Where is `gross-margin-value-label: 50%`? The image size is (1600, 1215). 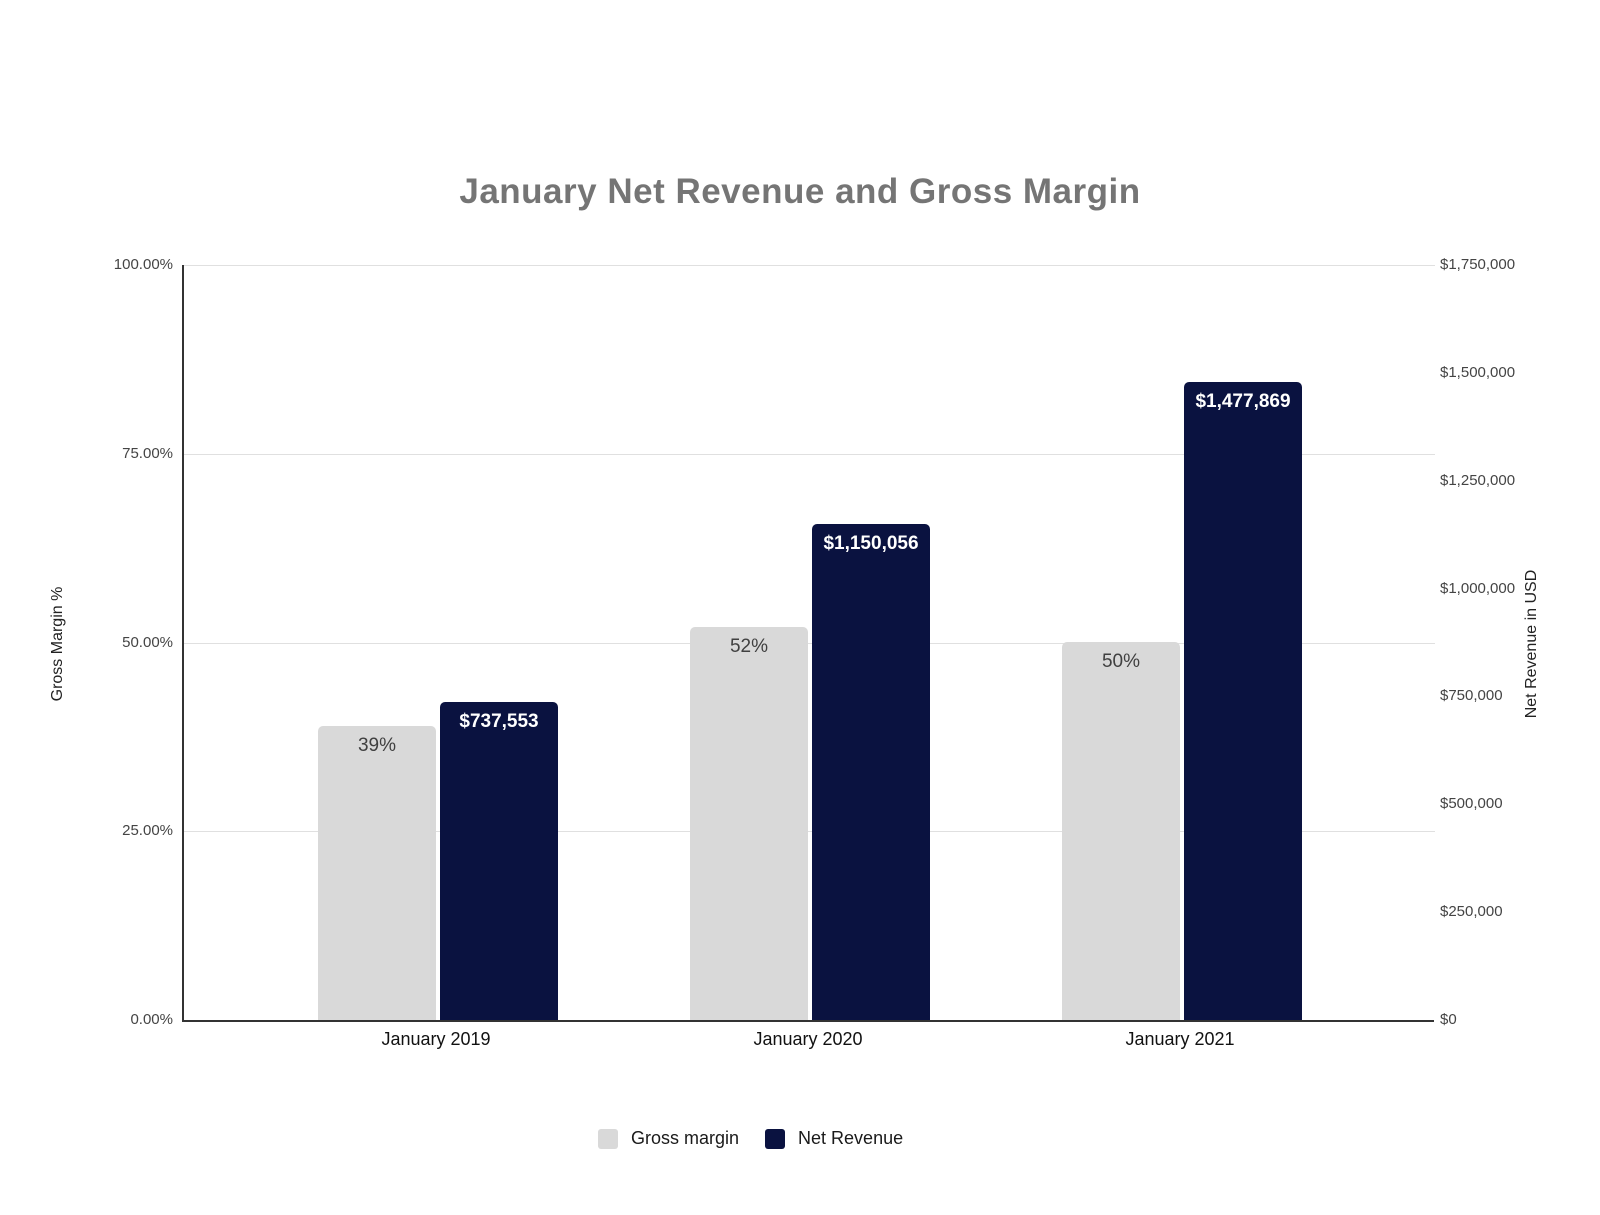
gross-margin-value-label: 50% is located at coordinates (1121, 661).